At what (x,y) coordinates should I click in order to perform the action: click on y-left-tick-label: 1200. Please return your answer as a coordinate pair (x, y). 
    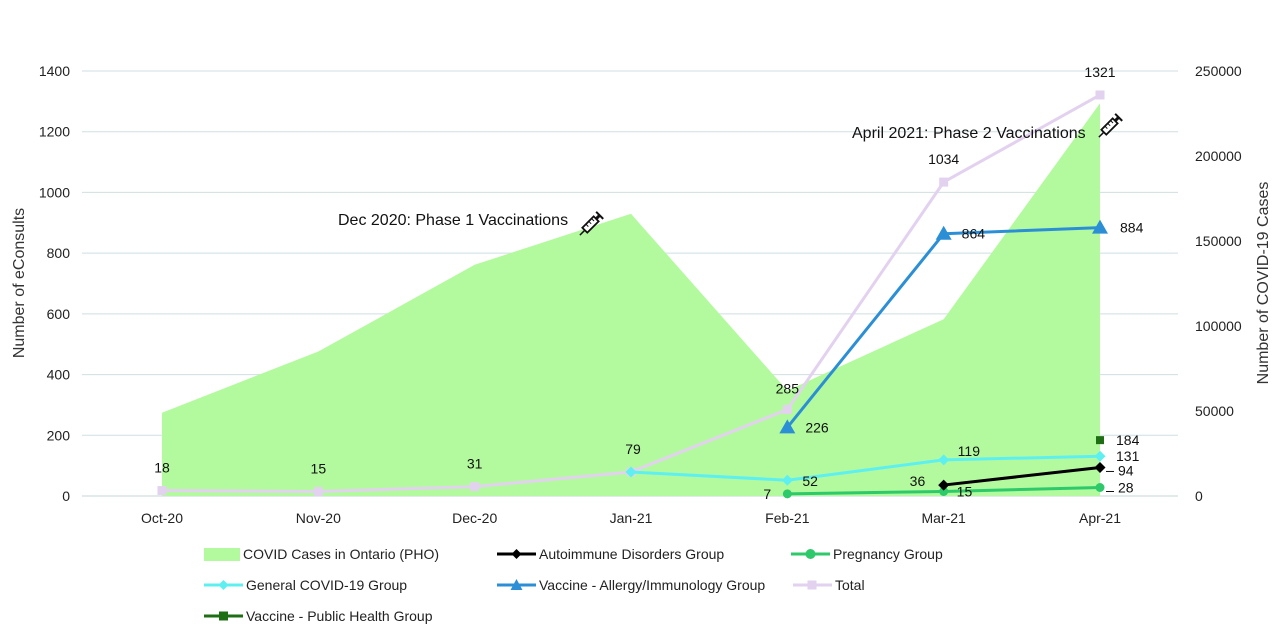
    Looking at the image, I should click on (54, 132).